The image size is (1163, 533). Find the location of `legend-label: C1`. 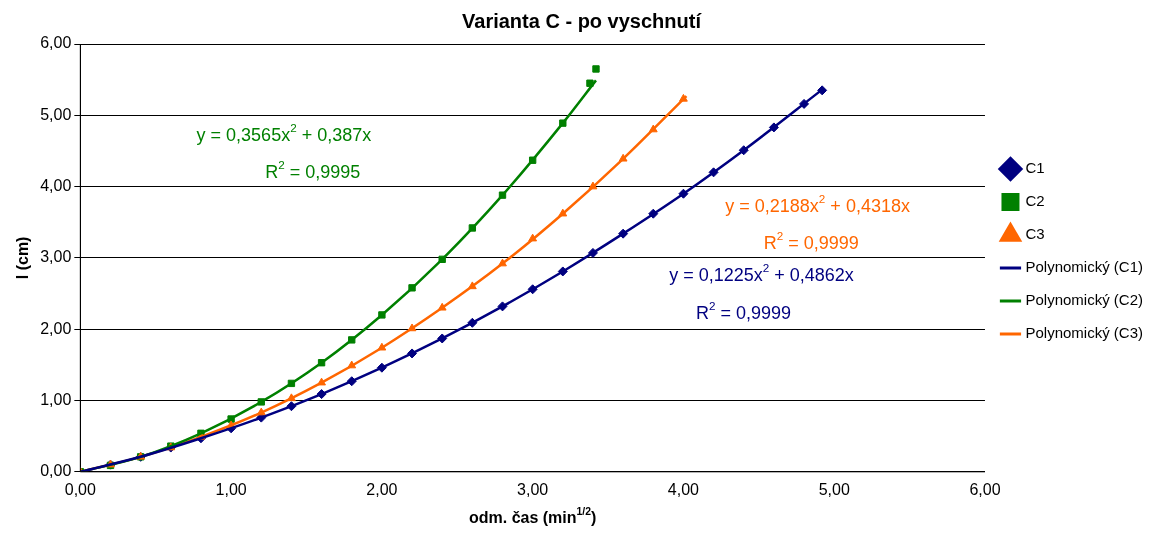

legend-label: C1 is located at coordinates (1035, 168).